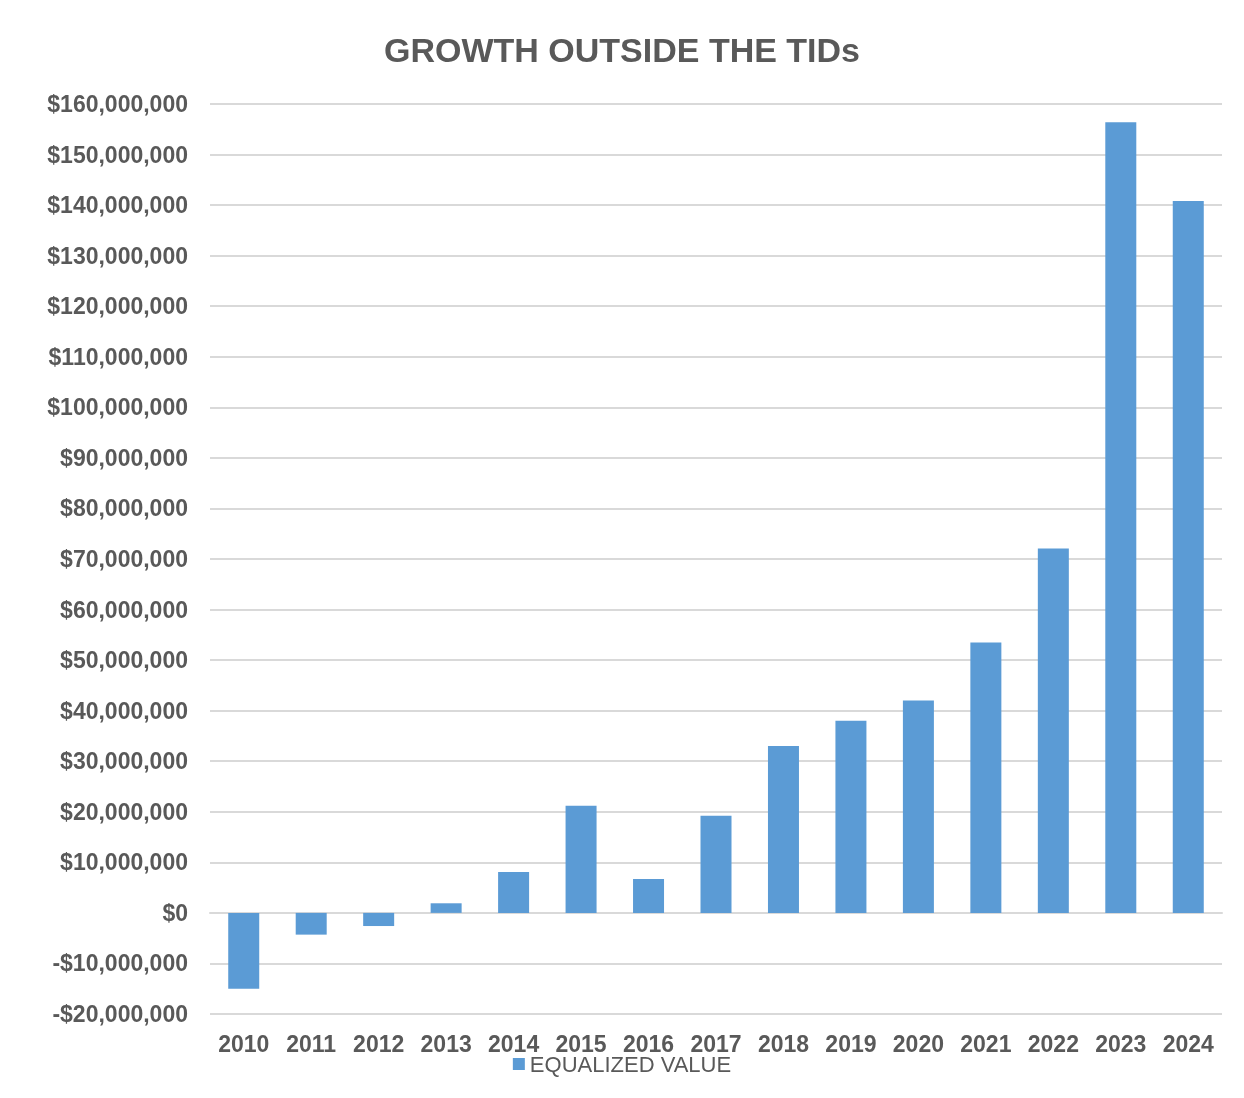 The image size is (1244, 1098). What do you see at coordinates (851, 1043) in the screenshot?
I see `x-tick-label: 2019` at bounding box center [851, 1043].